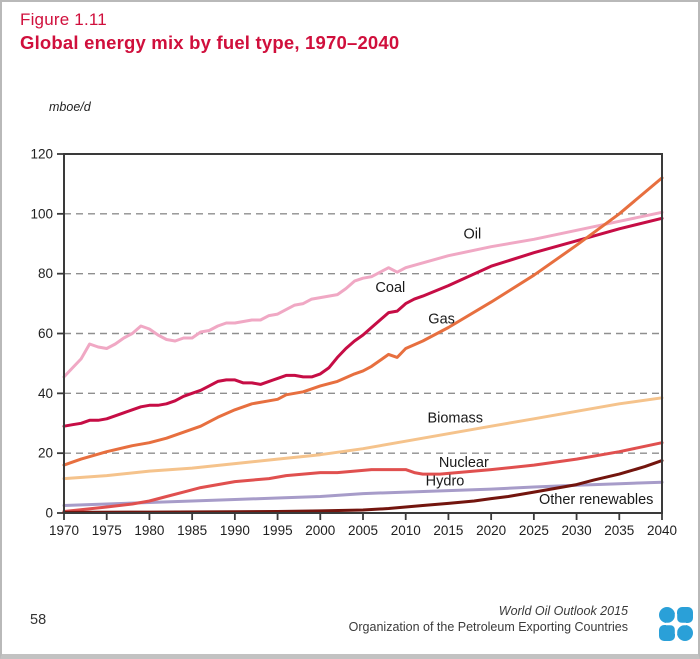 The width and height of the screenshot is (700, 659). What do you see at coordinates (441, 320) in the screenshot?
I see `series-label-gas: Gas` at bounding box center [441, 320].